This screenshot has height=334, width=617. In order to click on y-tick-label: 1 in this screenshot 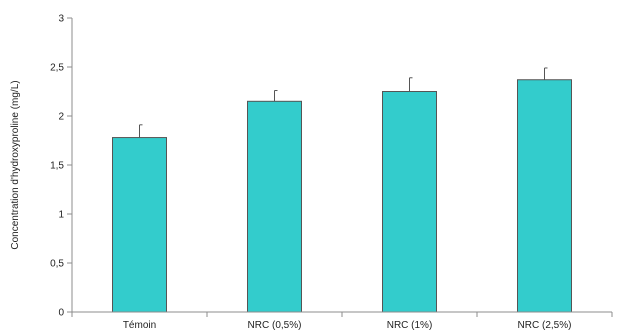, I will do `click(61, 215)`.